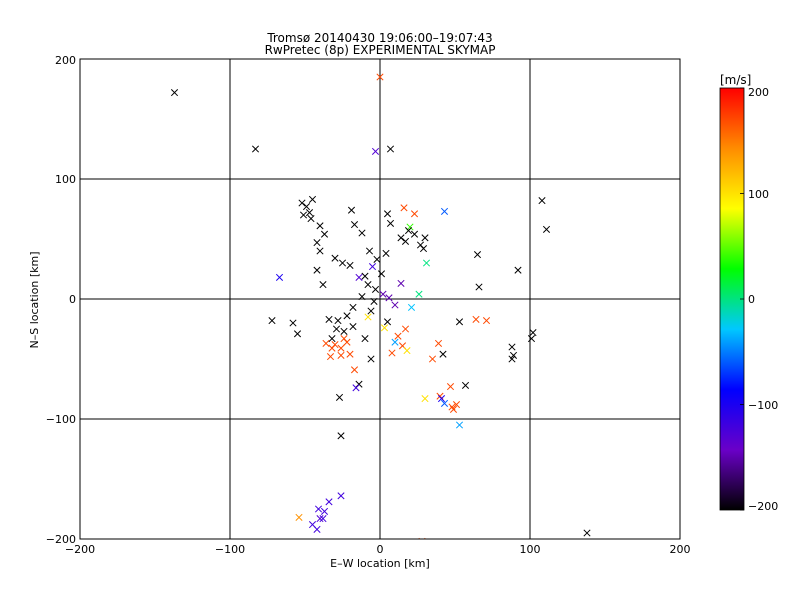 This screenshot has width=800, height=600. Describe the element at coordinates (680, 549) in the screenshot. I see `x-tick-label: 200` at that location.